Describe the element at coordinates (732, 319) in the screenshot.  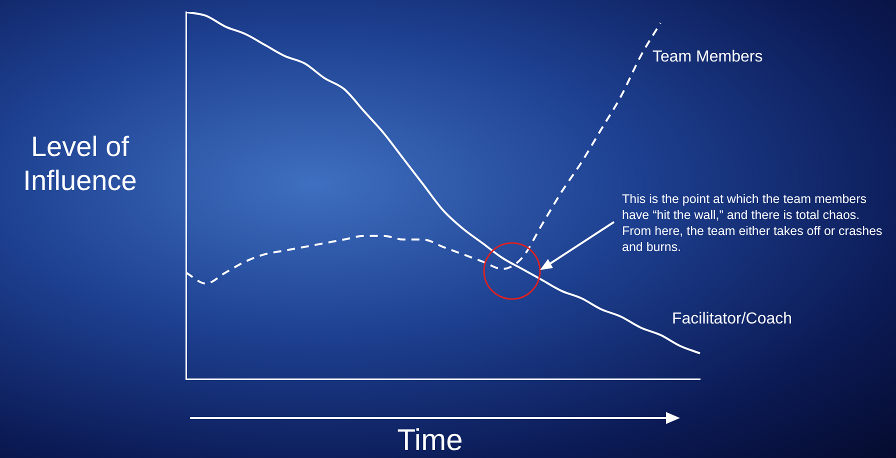
I see `series-label: Facilitator/Coach` at that location.